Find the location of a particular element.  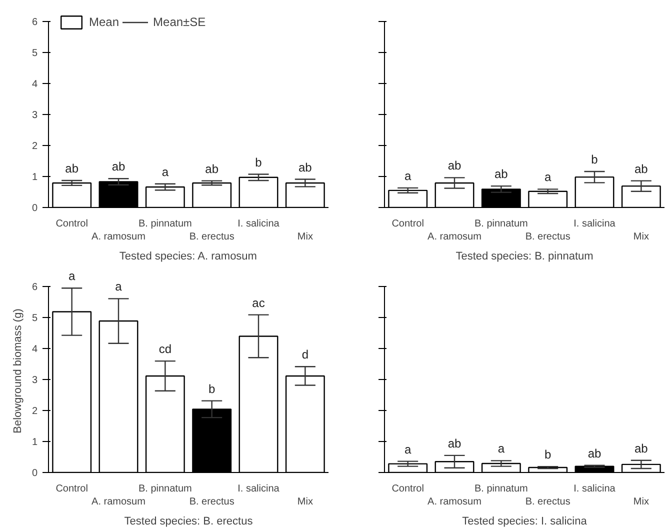

y-axis-title: Belowground biomass (g) is located at coordinates (18, 371).